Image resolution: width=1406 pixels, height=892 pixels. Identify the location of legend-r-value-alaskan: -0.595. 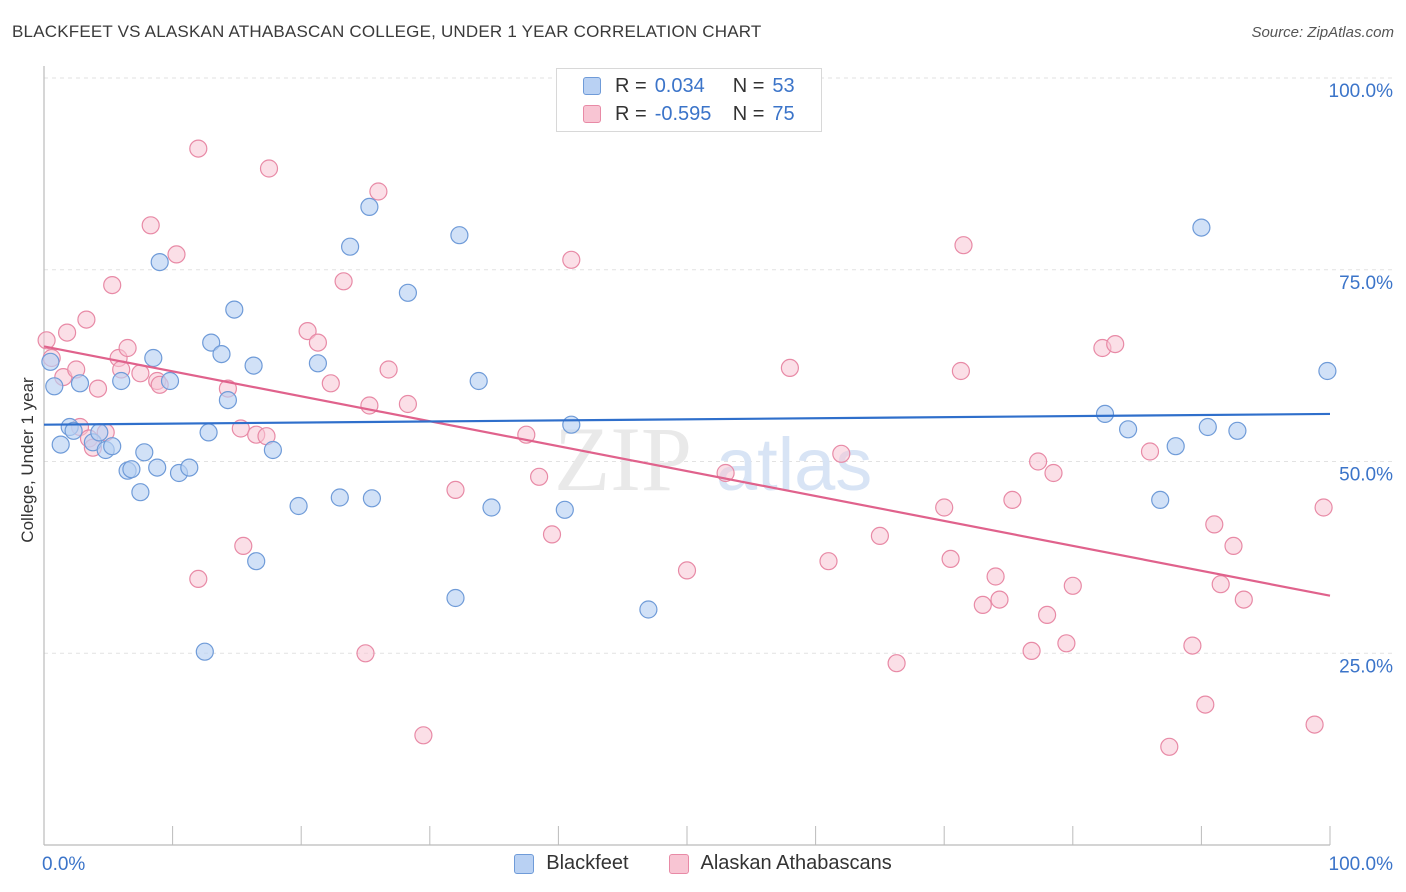
(683, 113).